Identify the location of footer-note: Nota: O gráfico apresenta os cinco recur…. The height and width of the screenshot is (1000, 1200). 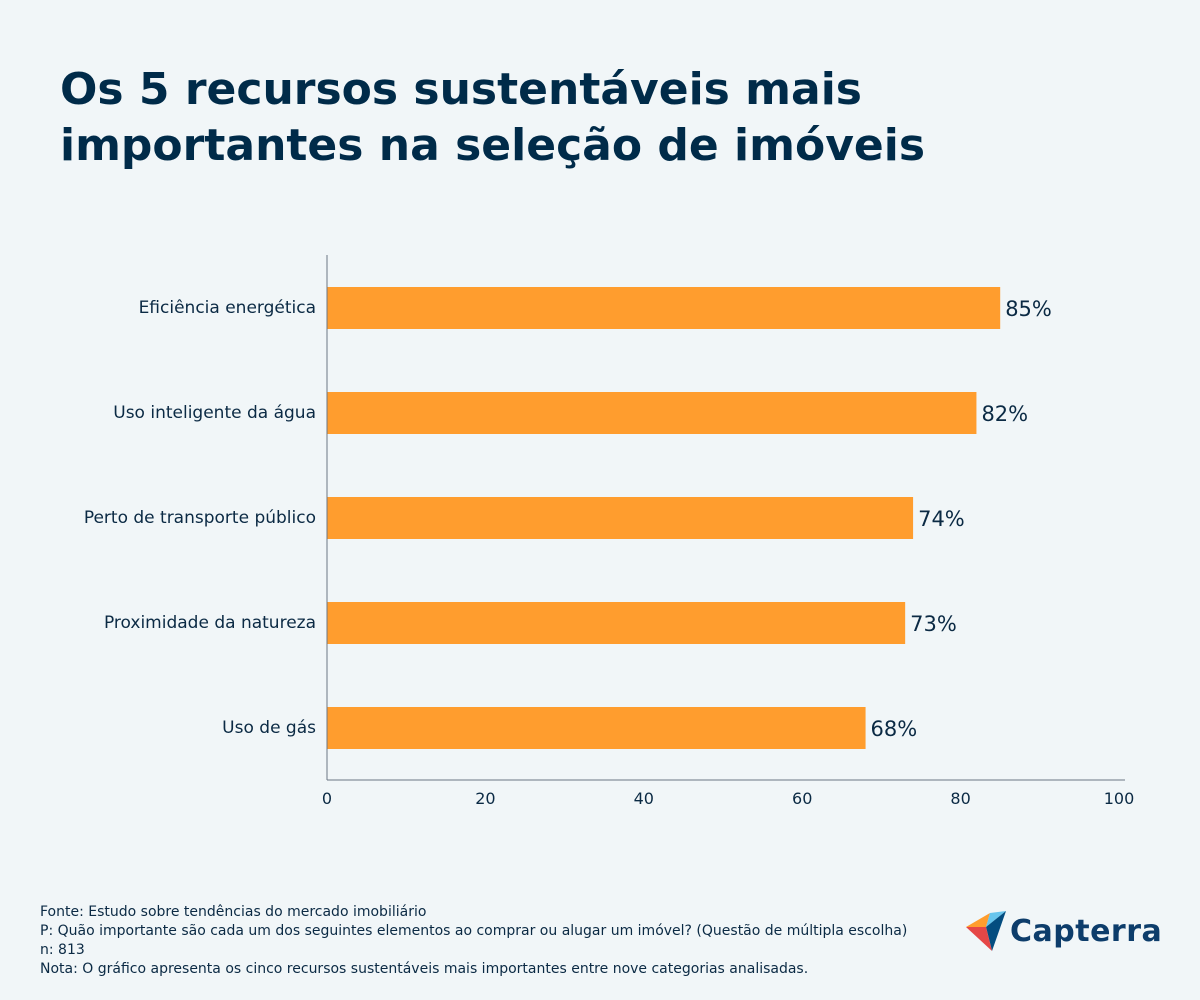
(424, 969).